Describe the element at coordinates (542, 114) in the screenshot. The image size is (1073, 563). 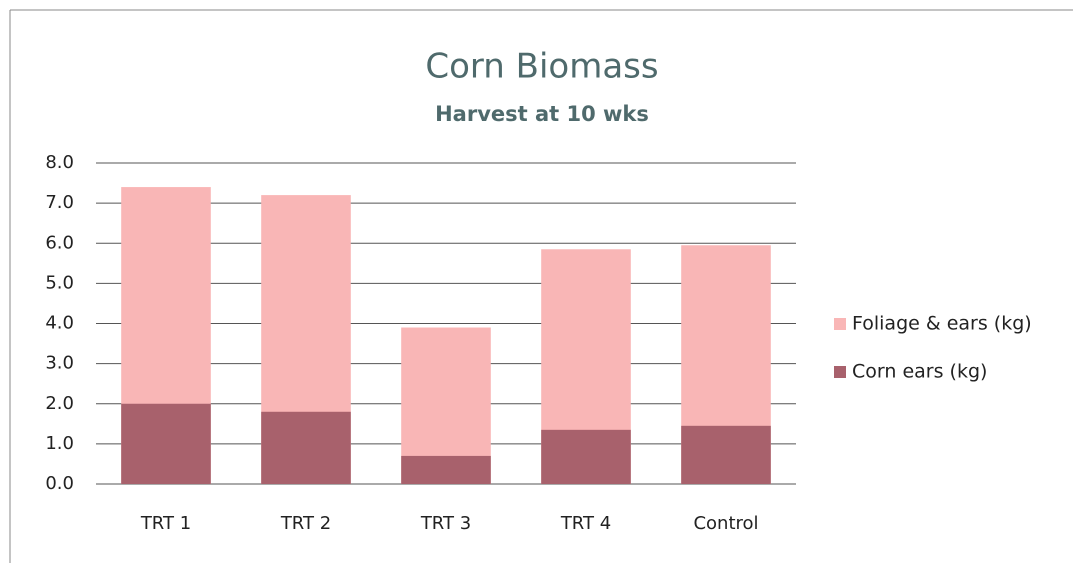
I see `chart-subtitle: Harvest at 10 wks` at that location.